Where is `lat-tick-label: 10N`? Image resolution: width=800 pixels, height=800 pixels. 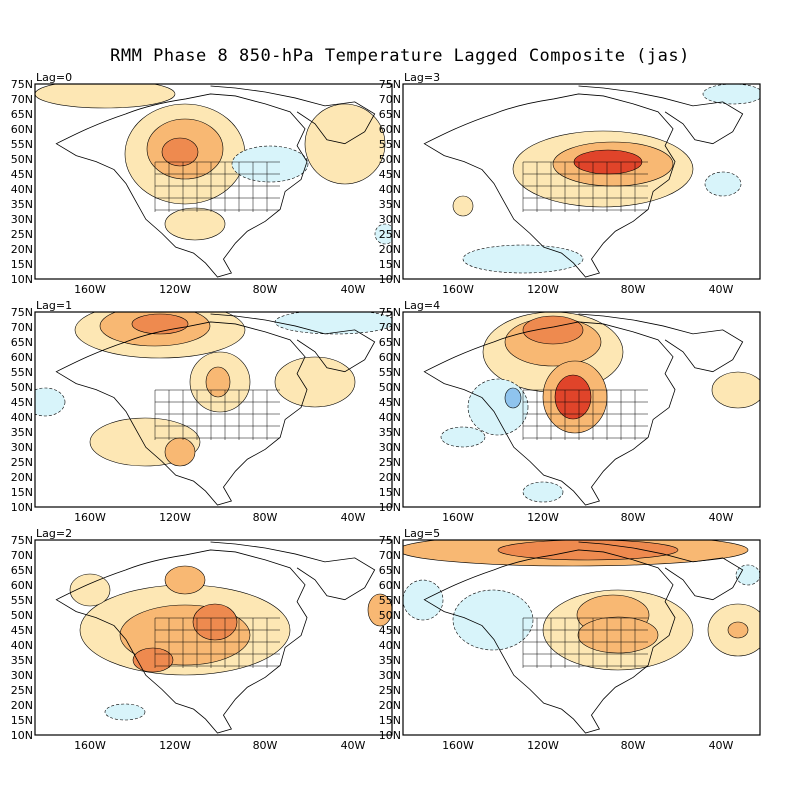
lat-tick-label: 10N is located at coordinates (390, 507).